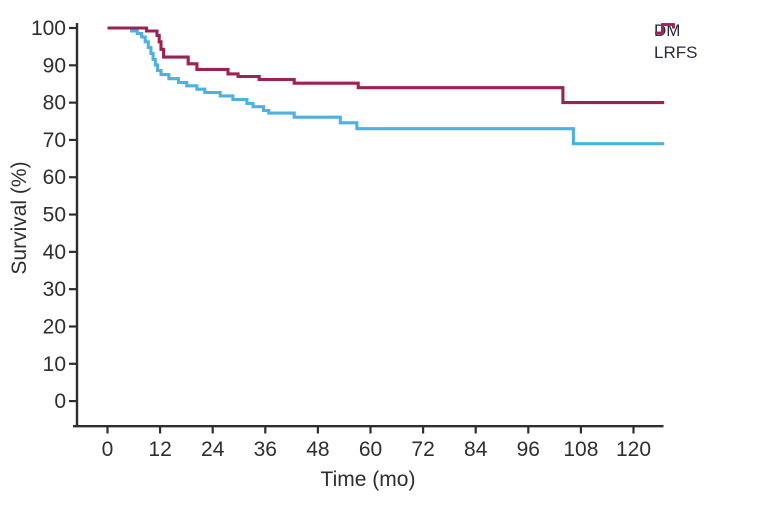  What do you see at coordinates (60, 401) in the screenshot?
I see `y-tick-label: 0` at bounding box center [60, 401].